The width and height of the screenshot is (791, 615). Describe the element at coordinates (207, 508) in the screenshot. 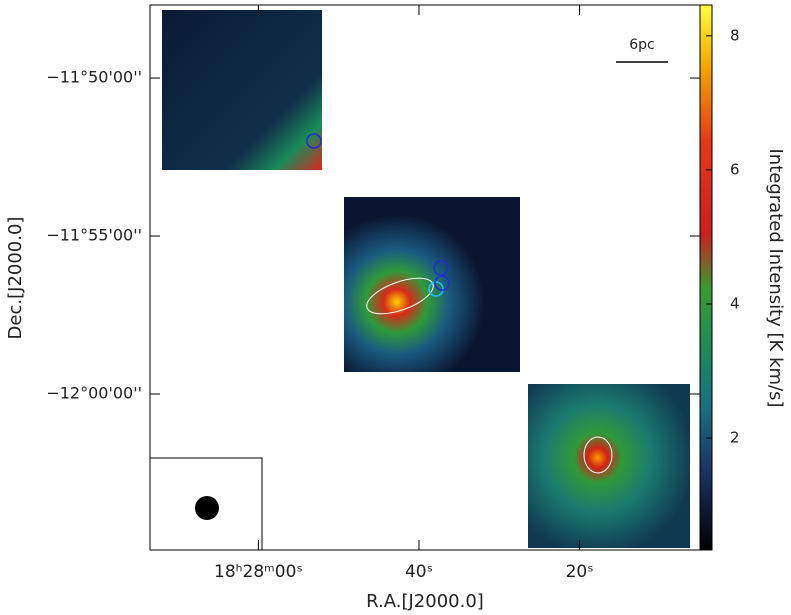

I see `beam` at that location.